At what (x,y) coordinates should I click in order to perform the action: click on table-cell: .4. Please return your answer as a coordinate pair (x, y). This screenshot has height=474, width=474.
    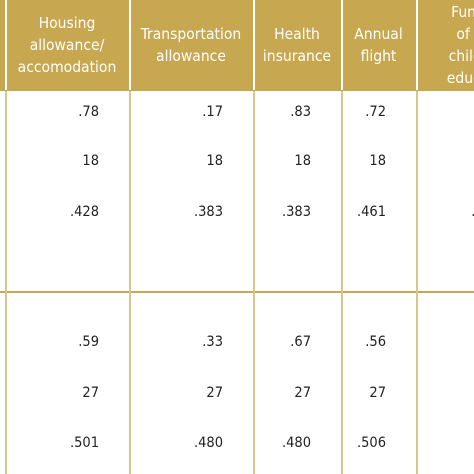
    Looking at the image, I should click on (443, 443).